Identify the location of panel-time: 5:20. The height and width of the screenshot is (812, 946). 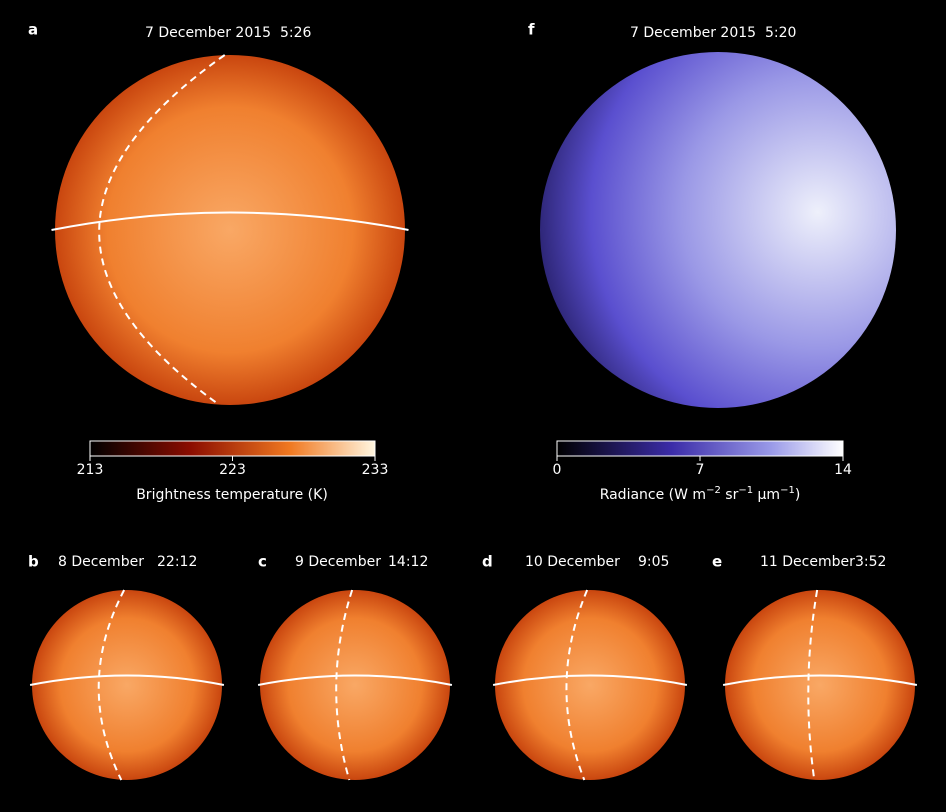
(780, 33).